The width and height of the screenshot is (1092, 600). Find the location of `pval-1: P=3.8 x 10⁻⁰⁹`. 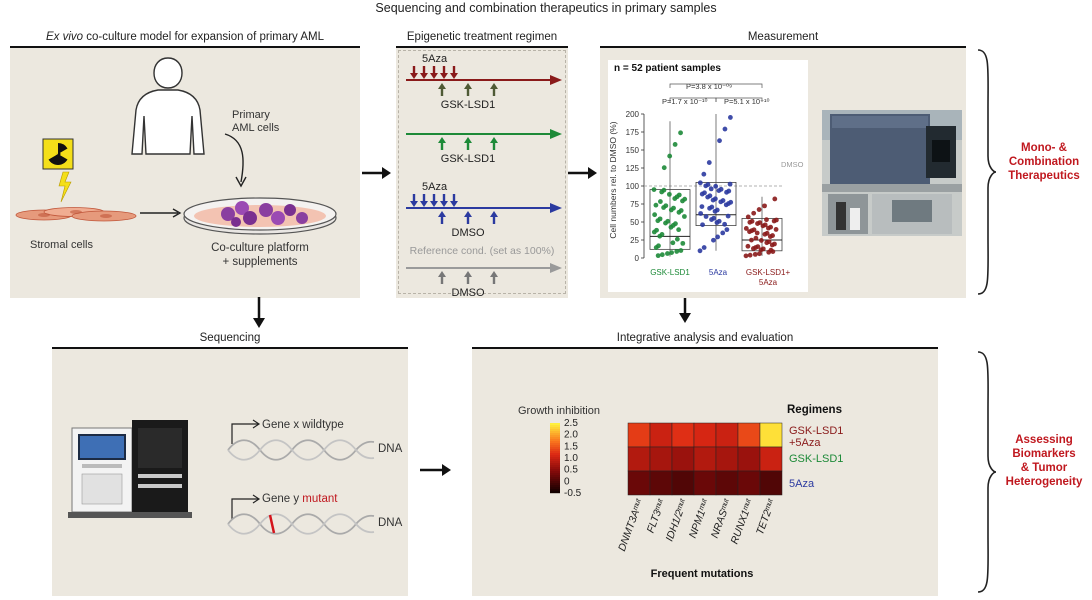

pval-1: P=3.8 x 10⁻⁰⁹ is located at coordinates (709, 86).